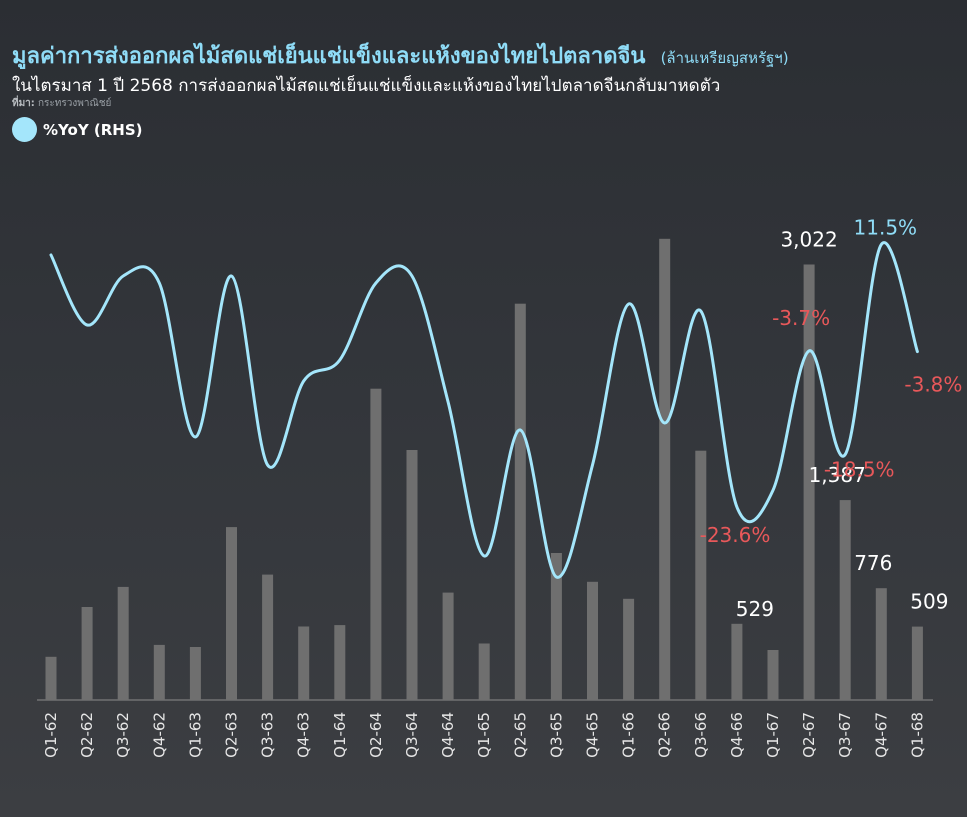 Image resolution: width=967 pixels, height=817 pixels. I want to click on yoy-value-label-q2-67: -3.7%, so click(801, 318).